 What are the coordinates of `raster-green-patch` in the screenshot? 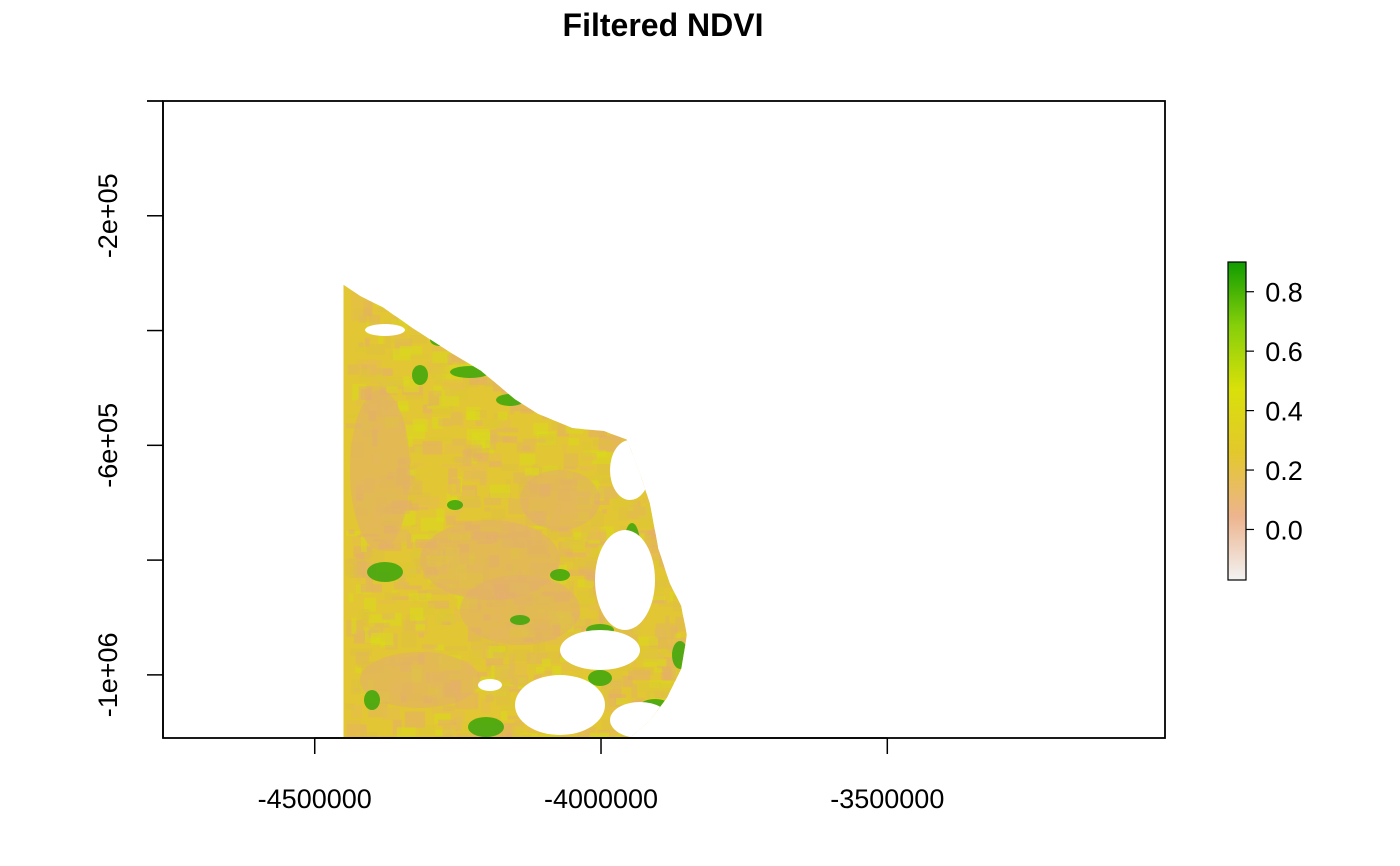 It's located at (470, 372).